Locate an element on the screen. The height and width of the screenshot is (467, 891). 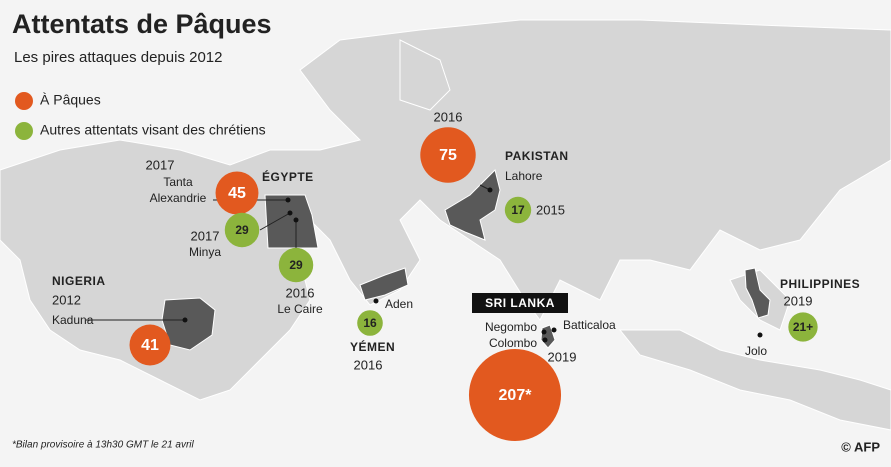
bubble-label: 21+ is located at coordinates (803, 327).